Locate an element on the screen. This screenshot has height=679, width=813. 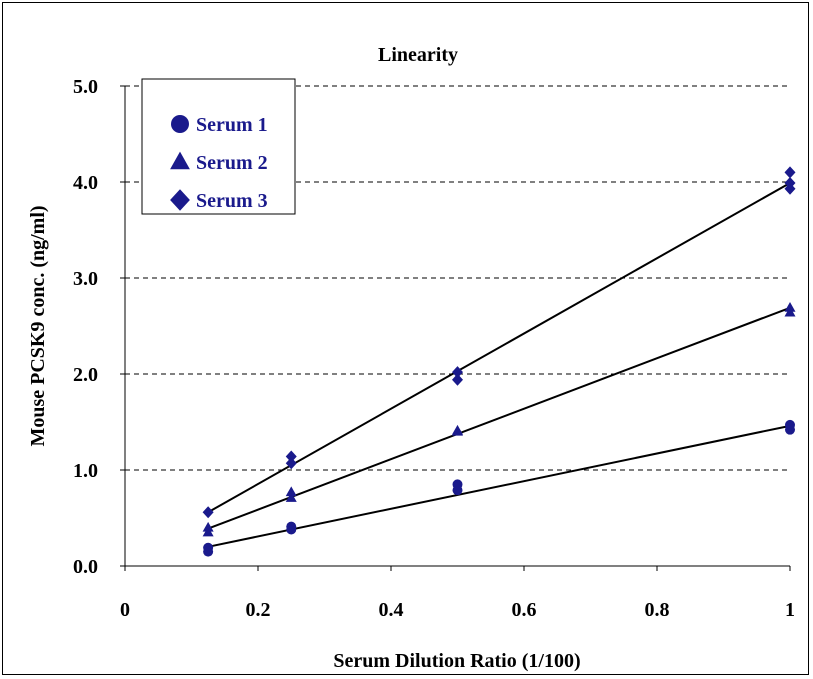
x-axis-title: Serum Dilution Ratio (1/100) is located at coordinates (456, 661).